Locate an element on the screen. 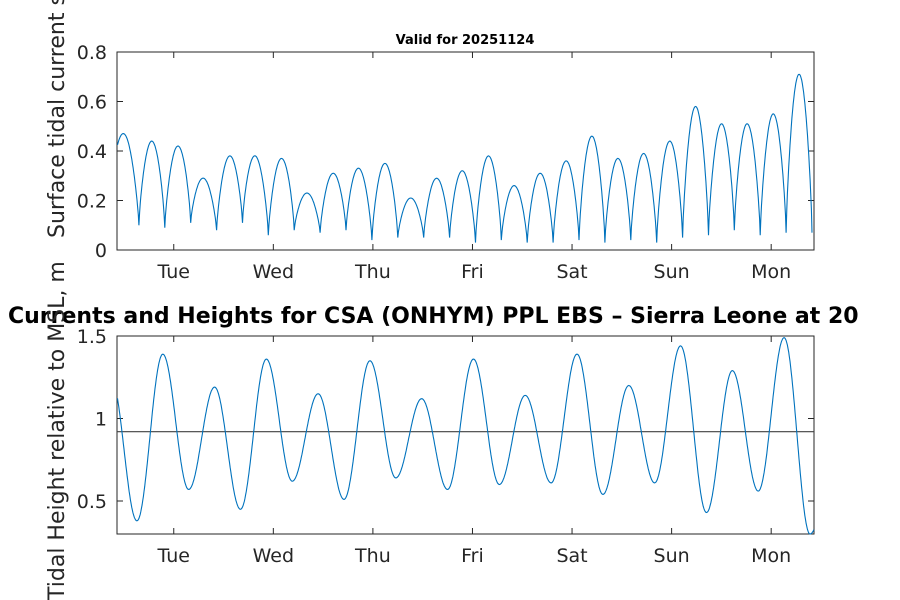 The image size is (900, 600). current-speed-y-tick-label: 0.6 is located at coordinates (92, 103).